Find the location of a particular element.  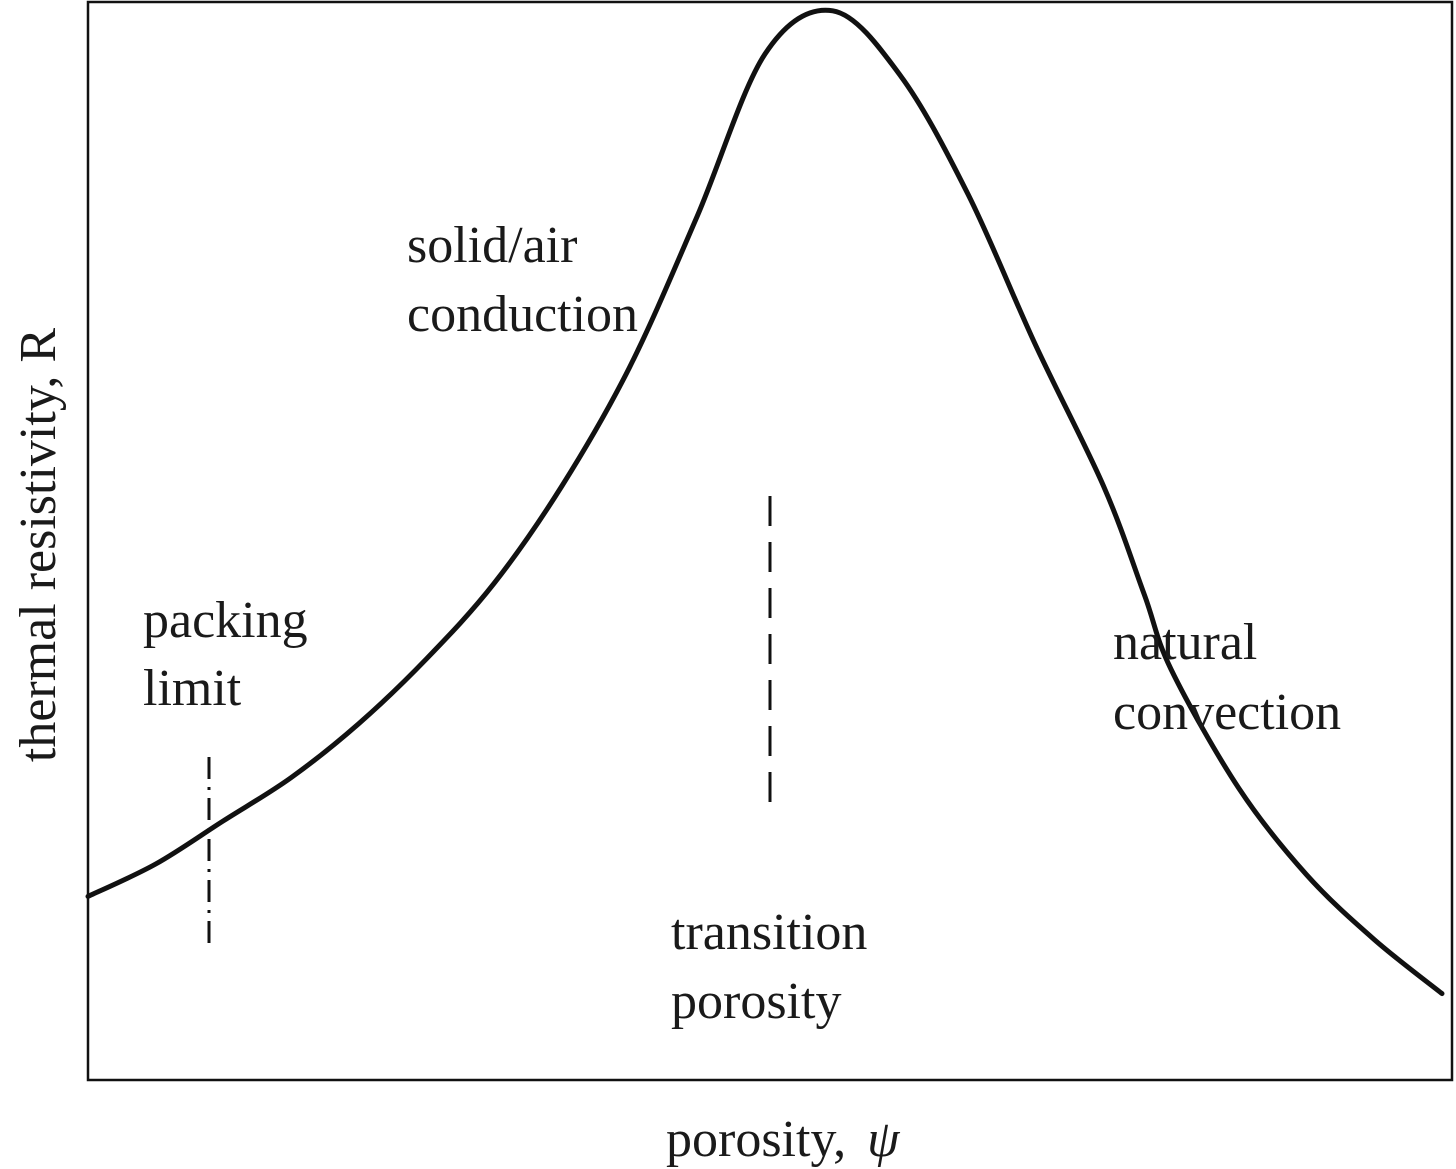

solid-air-conduction-label-line2: conduction is located at coordinates (522, 314).